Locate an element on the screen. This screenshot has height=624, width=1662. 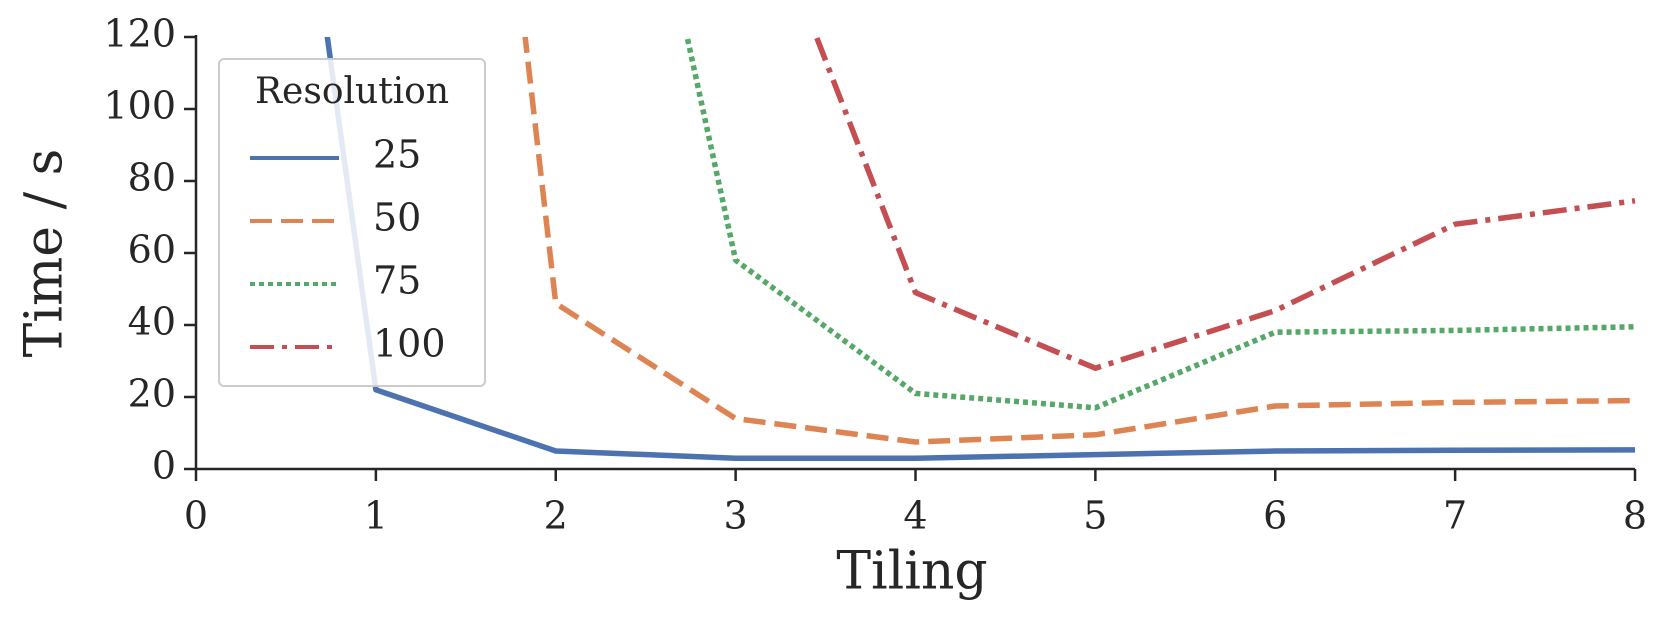
x-axis-label: Tiling is located at coordinates (911, 572).